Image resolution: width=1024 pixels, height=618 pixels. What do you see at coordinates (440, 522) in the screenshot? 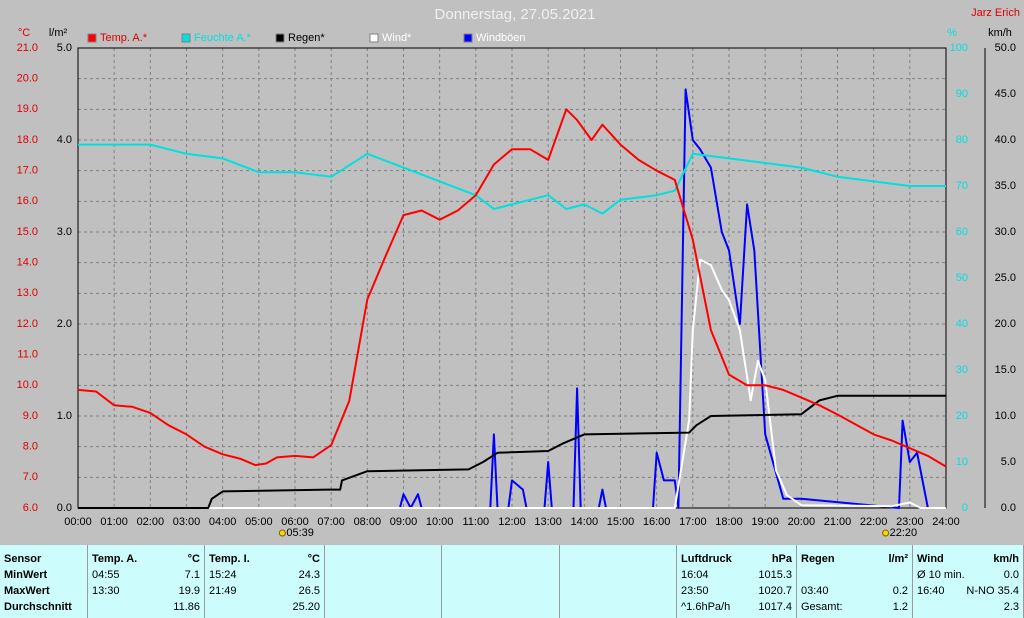
I see `x-tick-label: 10:00` at bounding box center [440, 522].